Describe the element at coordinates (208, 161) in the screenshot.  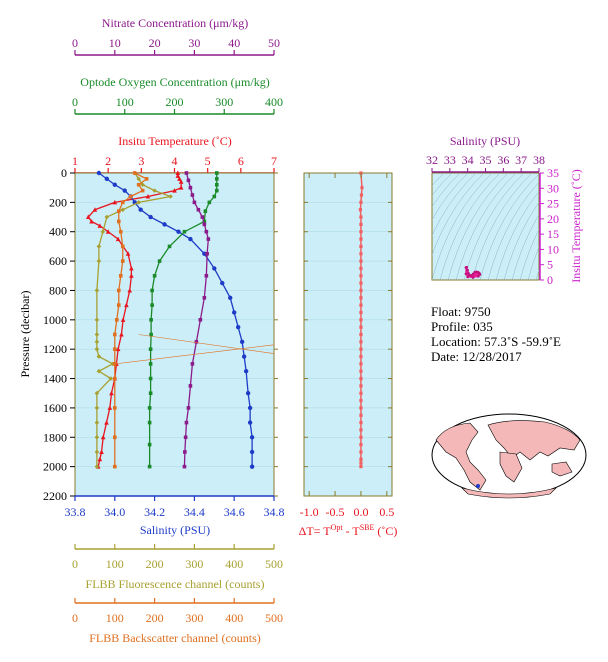
I see `temperature-tick-label: 5` at that location.